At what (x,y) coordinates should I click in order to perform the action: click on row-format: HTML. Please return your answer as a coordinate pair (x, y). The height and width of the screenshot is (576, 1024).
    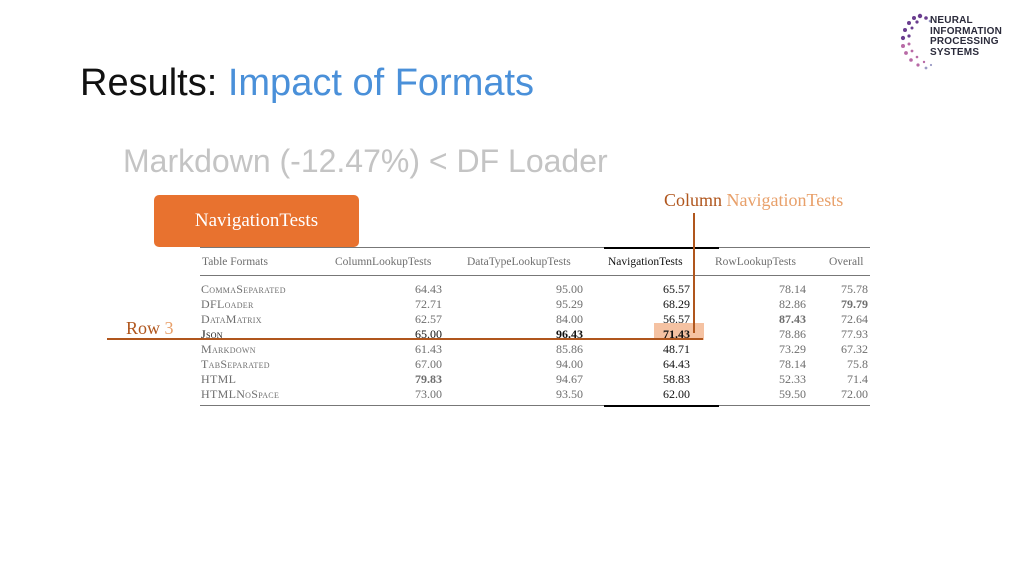
    Looking at the image, I should click on (219, 379).